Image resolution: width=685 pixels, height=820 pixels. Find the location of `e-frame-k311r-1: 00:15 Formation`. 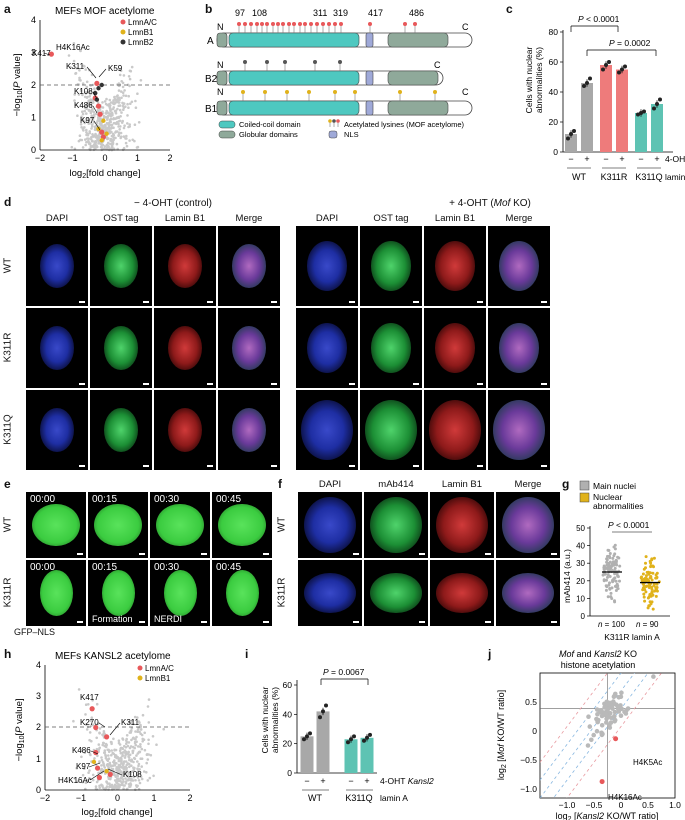

e-frame-k311r-1: 00:15 Formation is located at coordinates (118, 593).